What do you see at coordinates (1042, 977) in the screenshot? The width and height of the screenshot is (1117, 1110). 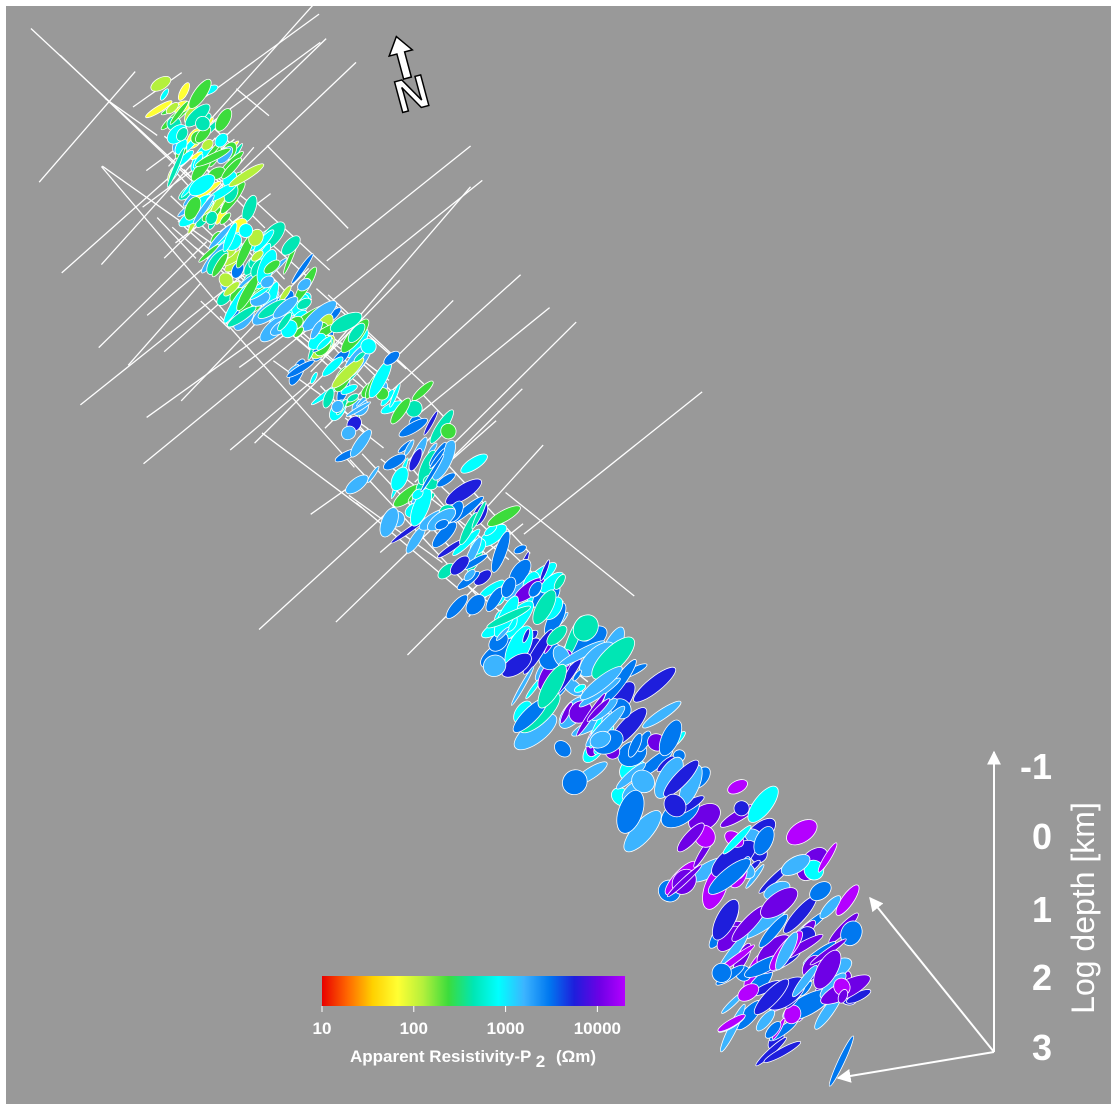 I see `depth-tick-label: 2` at bounding box center [1042, 977].